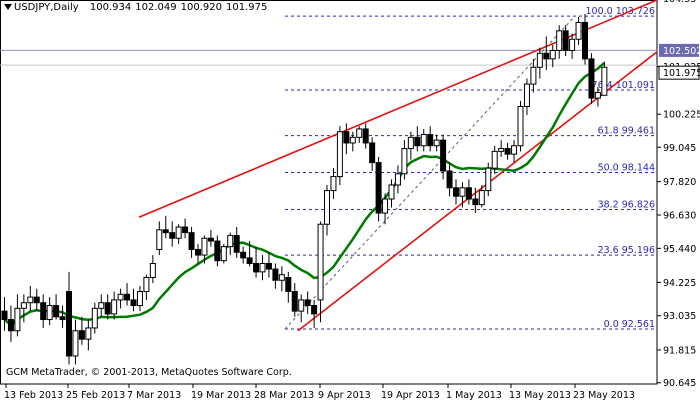 Image resolution: width=700 pixels, height=402 pixels. I want to click on open-value: 100.934, so click(110, 7).